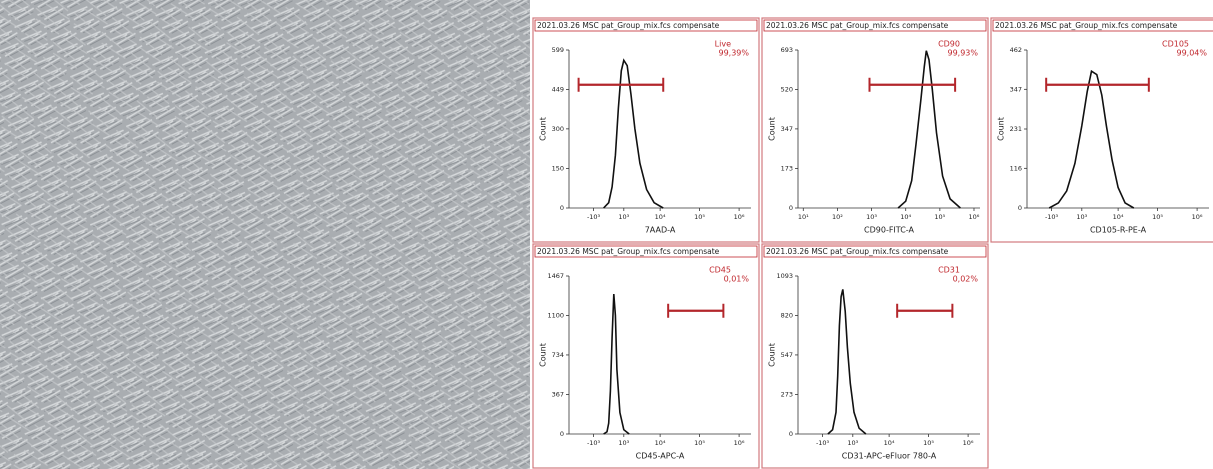 The height and width of the screenshot is (469, 1213). What do you see at coordinates (1016, 129) in the screenshot?
I see `y-tick-label: 231` at bounding box center [1016, 129].